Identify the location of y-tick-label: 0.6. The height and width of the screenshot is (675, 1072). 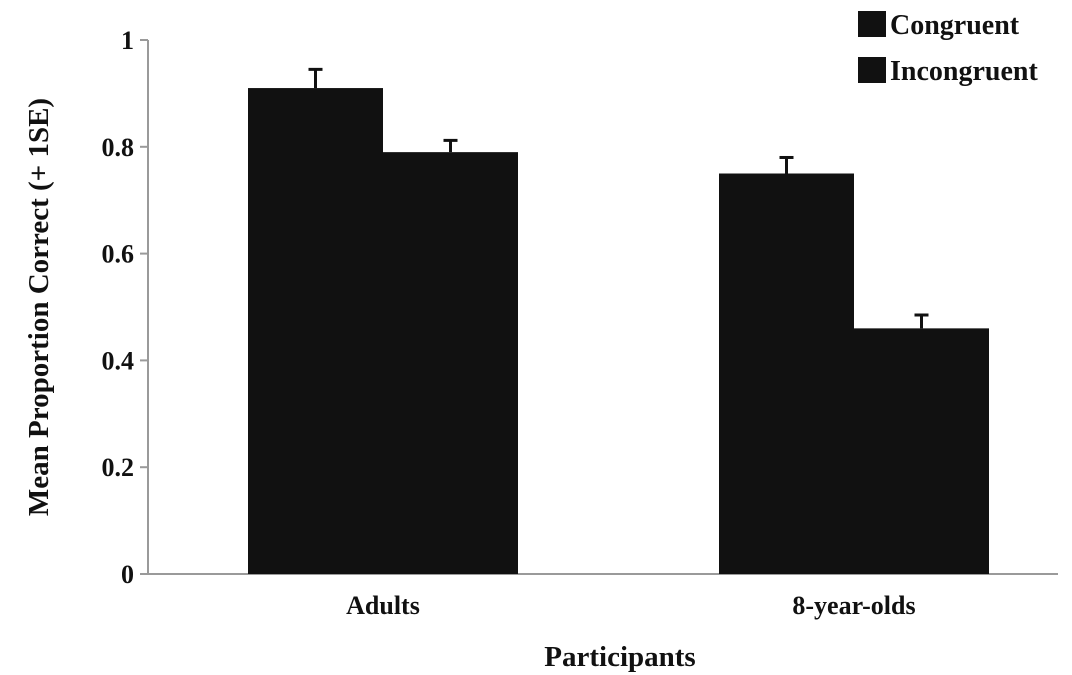
(118, 254).